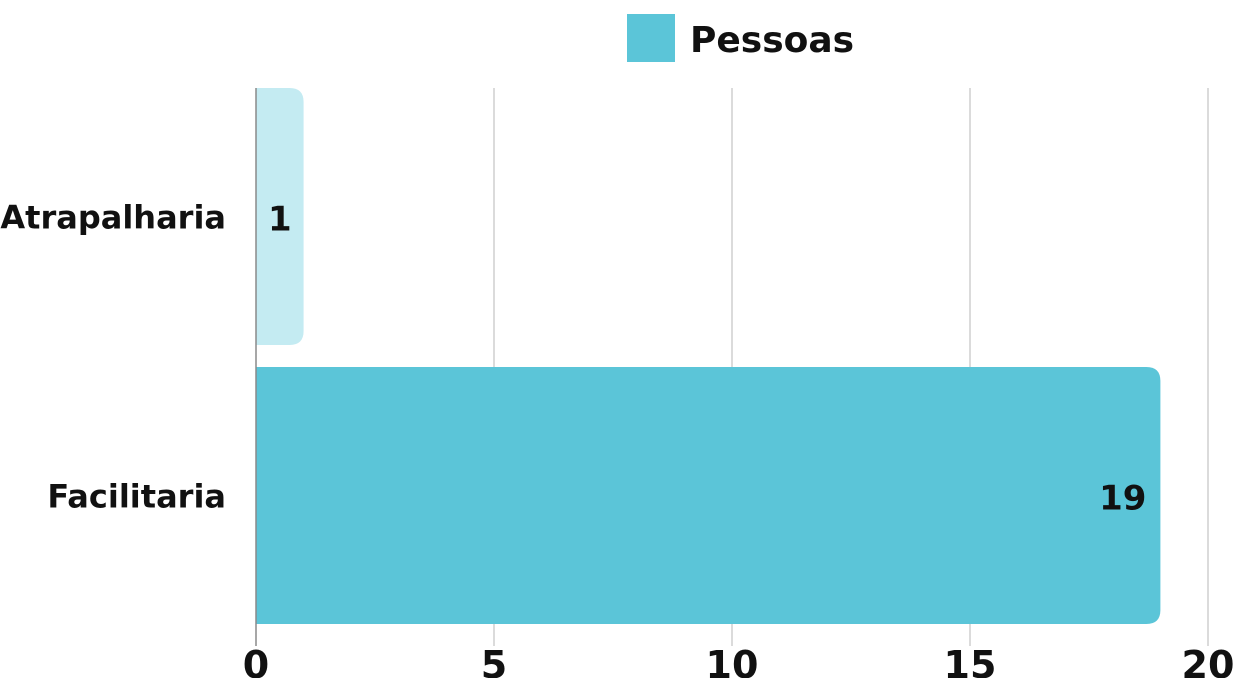  I want to click on bar, so click(280, 216).